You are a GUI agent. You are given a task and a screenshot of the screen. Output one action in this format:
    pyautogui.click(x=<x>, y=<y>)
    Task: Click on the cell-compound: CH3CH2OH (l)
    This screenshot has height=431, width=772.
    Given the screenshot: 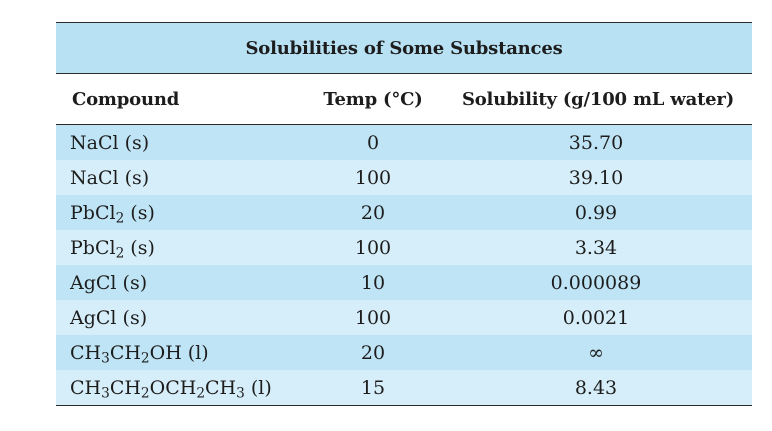 What is the action you would take?
    pyautogui.click(x=181, y=353)
    